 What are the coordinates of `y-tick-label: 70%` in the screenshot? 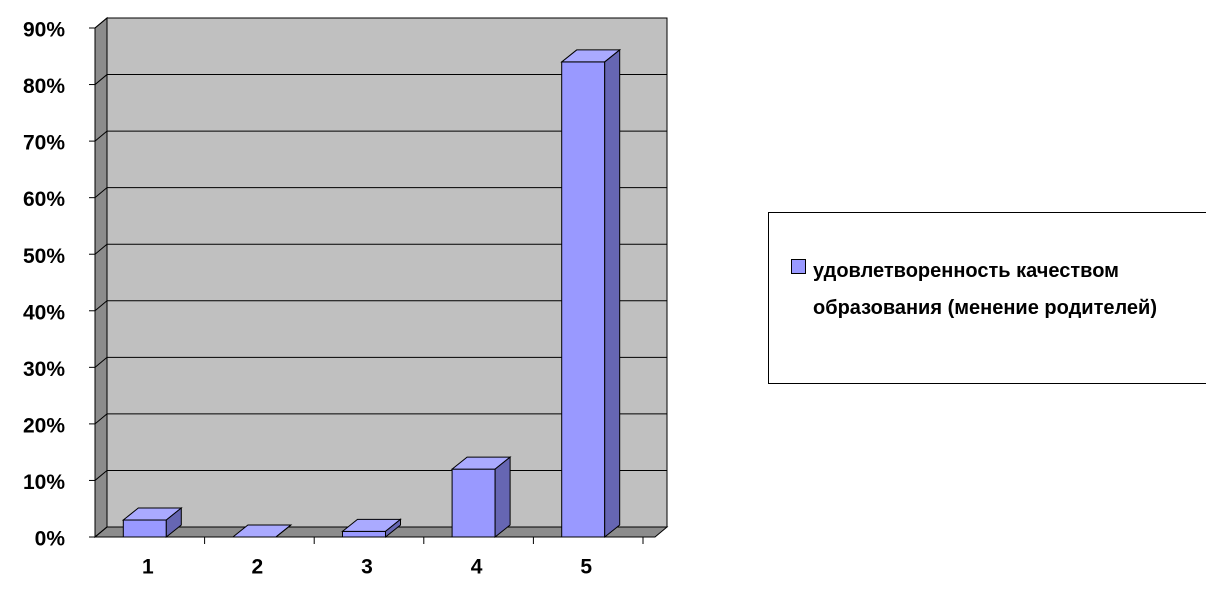 It's located at (44, 143).